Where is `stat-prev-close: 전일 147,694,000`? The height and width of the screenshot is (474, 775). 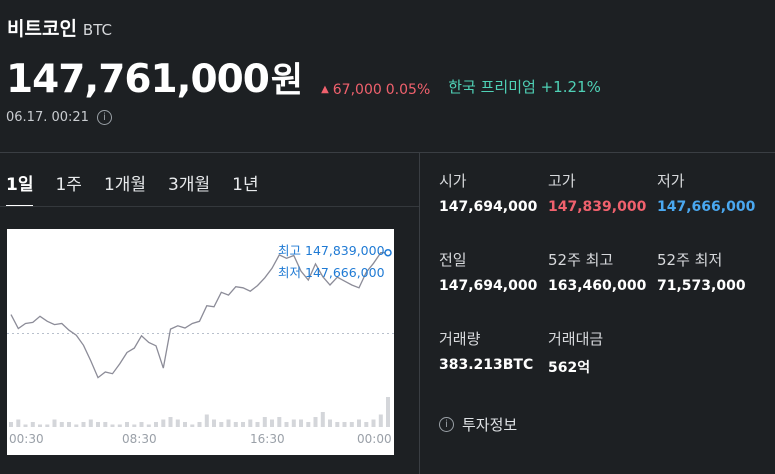 stat-prev-close: 전일 147,694,000 is located at coordinates (499, 271).